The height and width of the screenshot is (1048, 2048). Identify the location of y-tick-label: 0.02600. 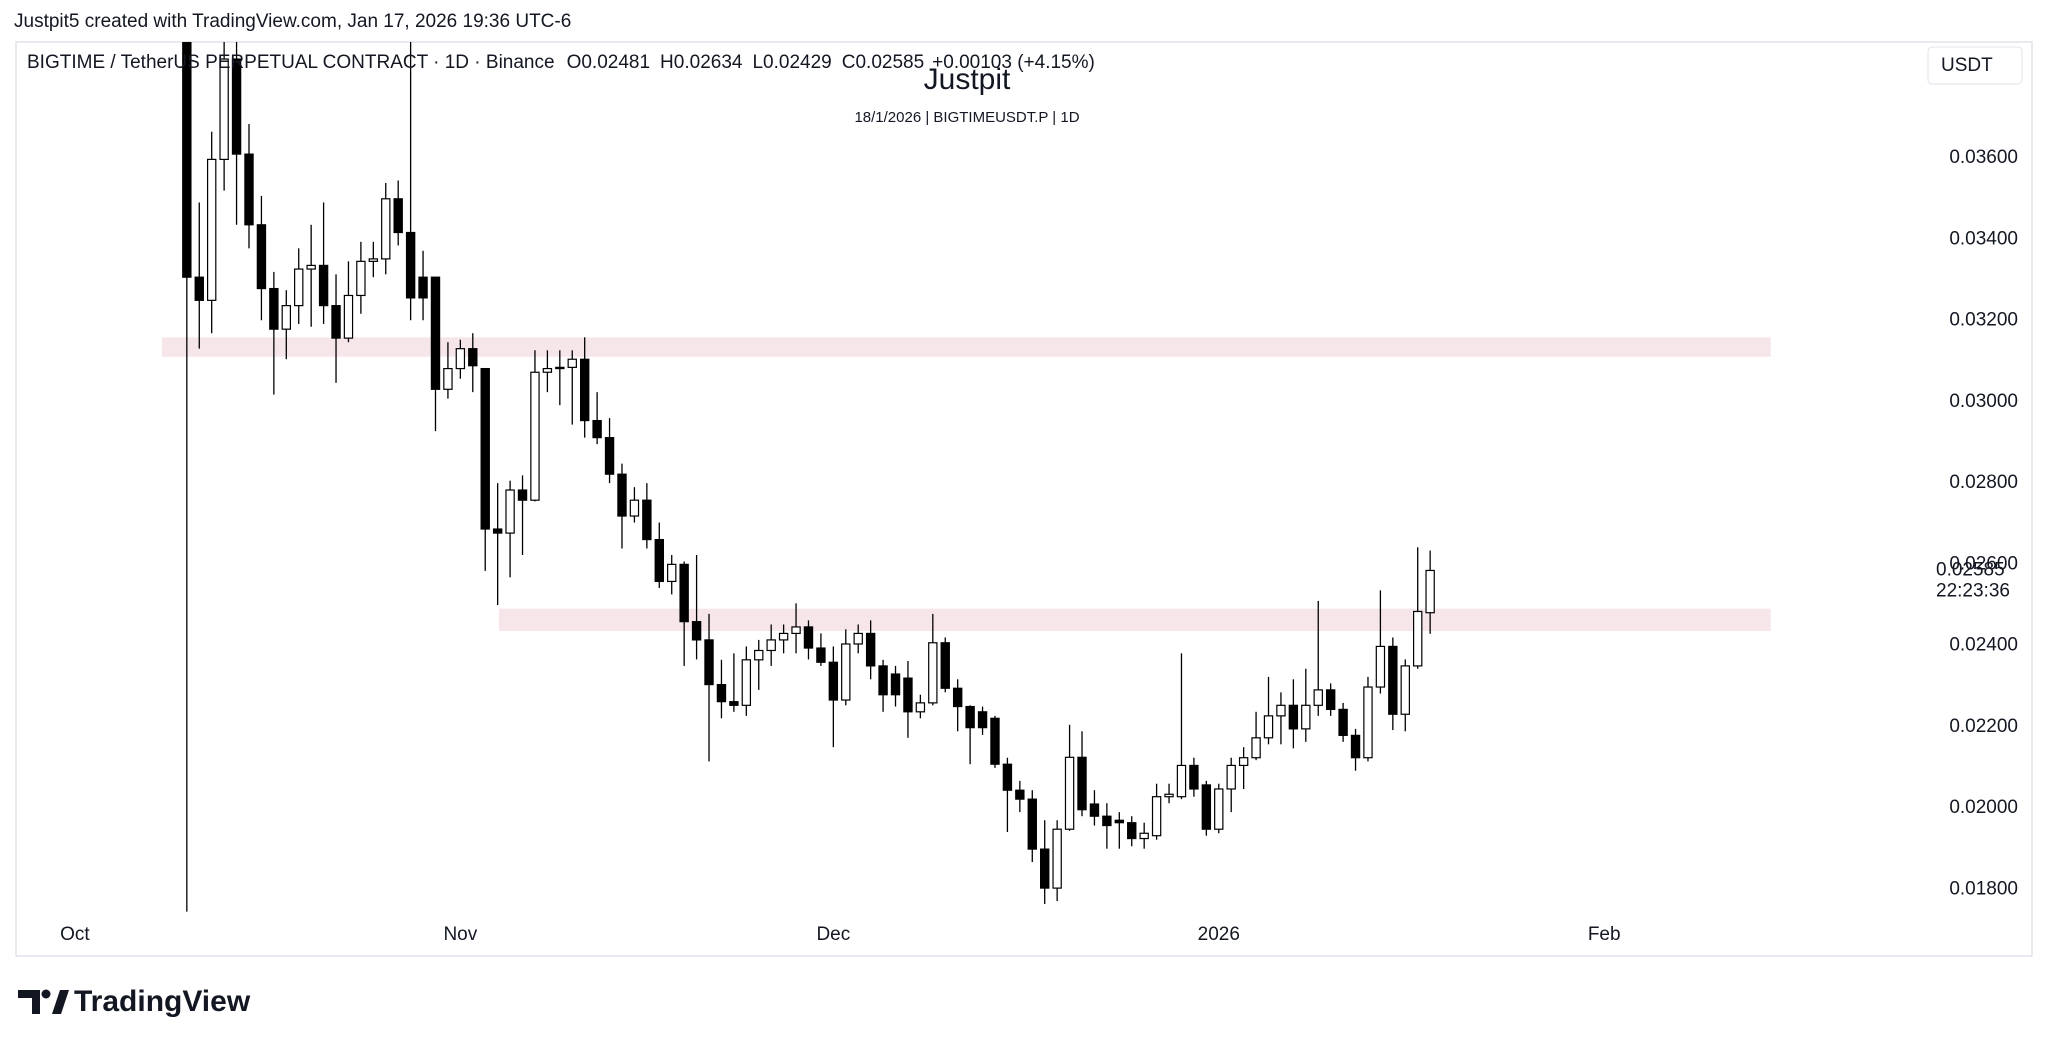
(1983, 563).